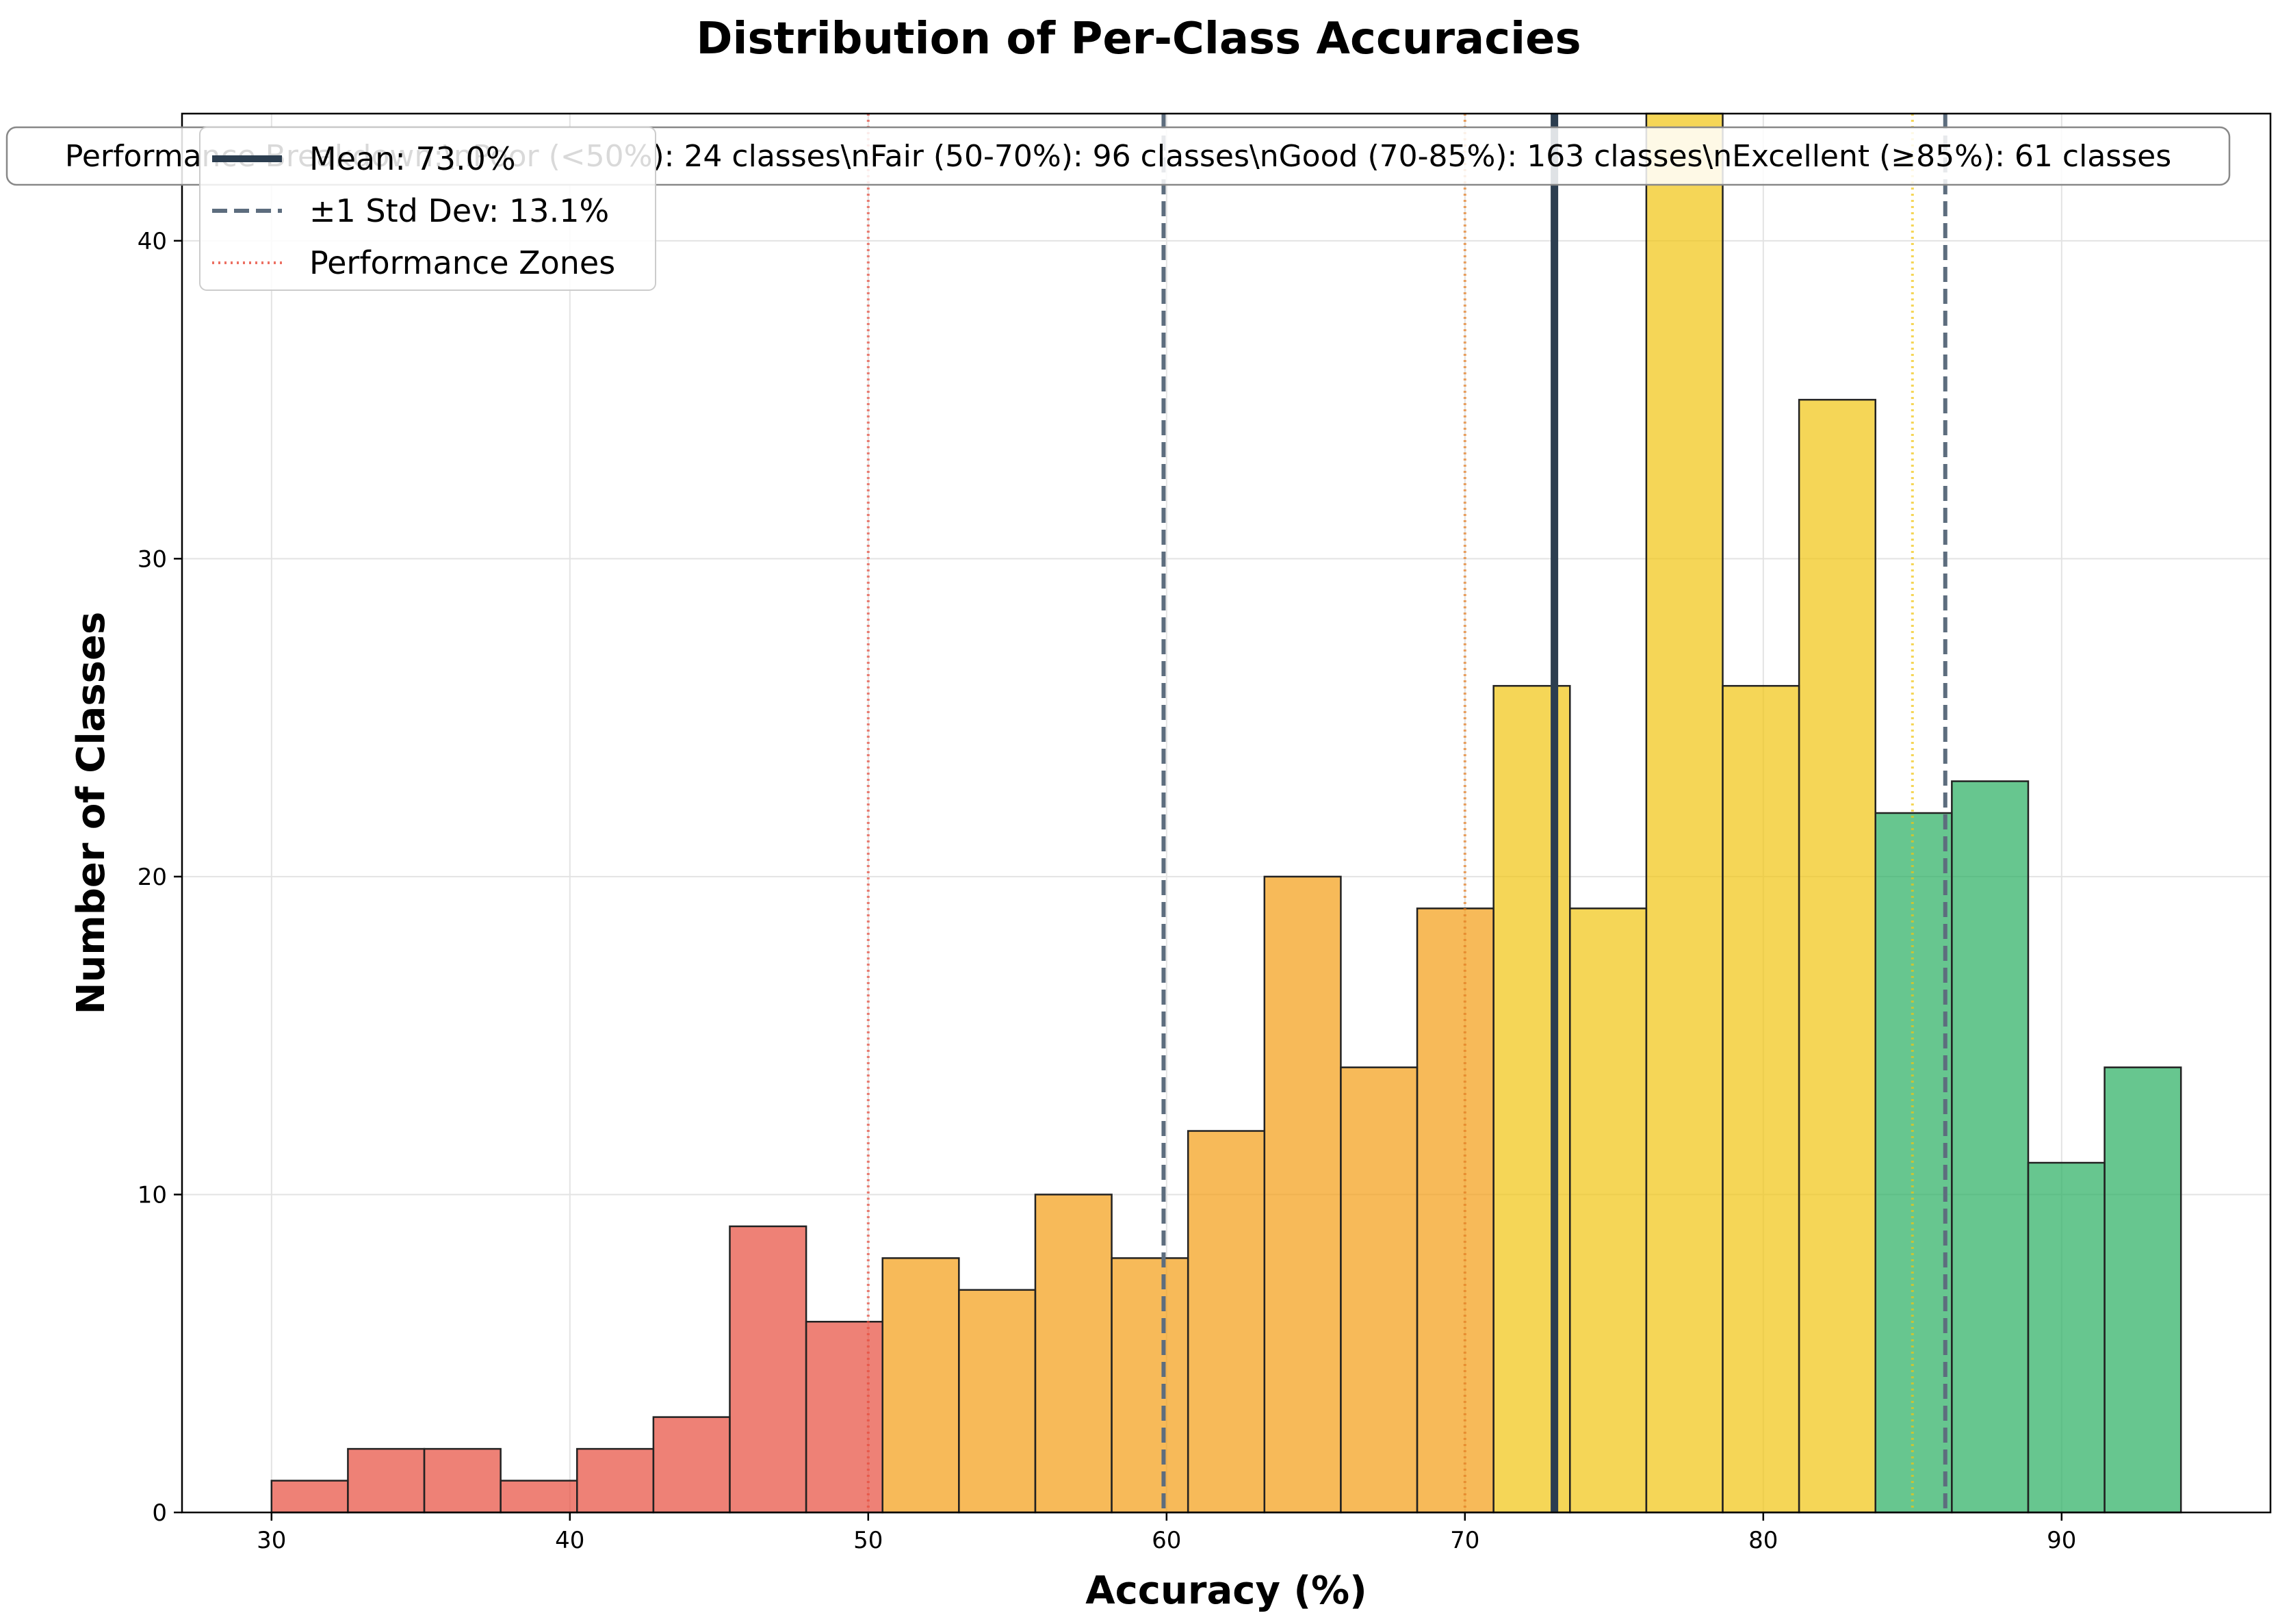 The height and width of the screenshot is (1624, 2278). What do you see at coordinates (152, 559) in the screenshot?
I see `y-tick-label: 30` at bounding box center [152, 559].